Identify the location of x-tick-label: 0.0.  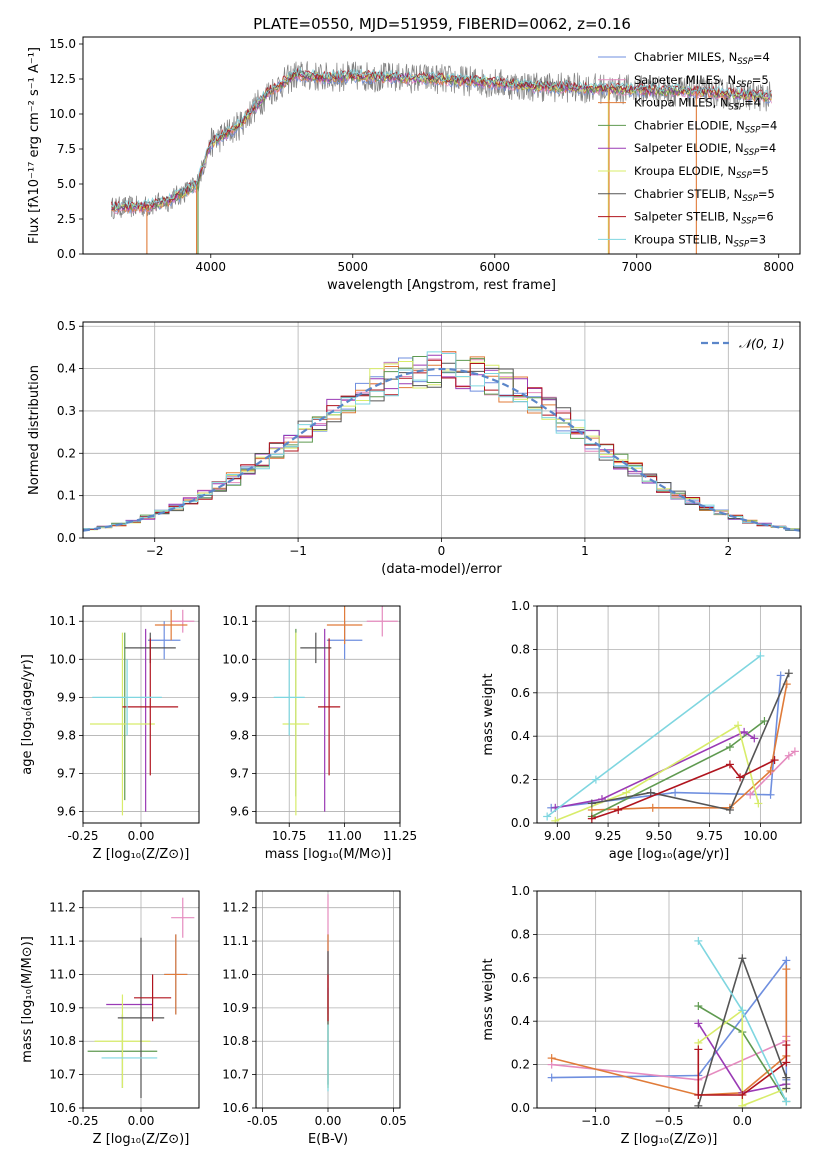
(742, 1121).